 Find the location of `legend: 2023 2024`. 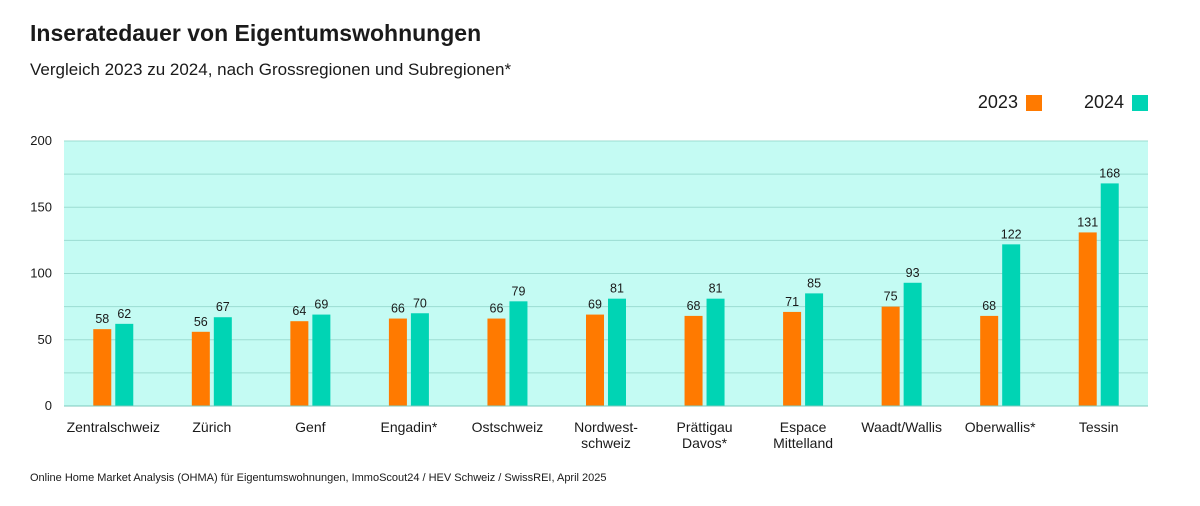

legend: 2023 2024 is located at coordinates (1042, 102).